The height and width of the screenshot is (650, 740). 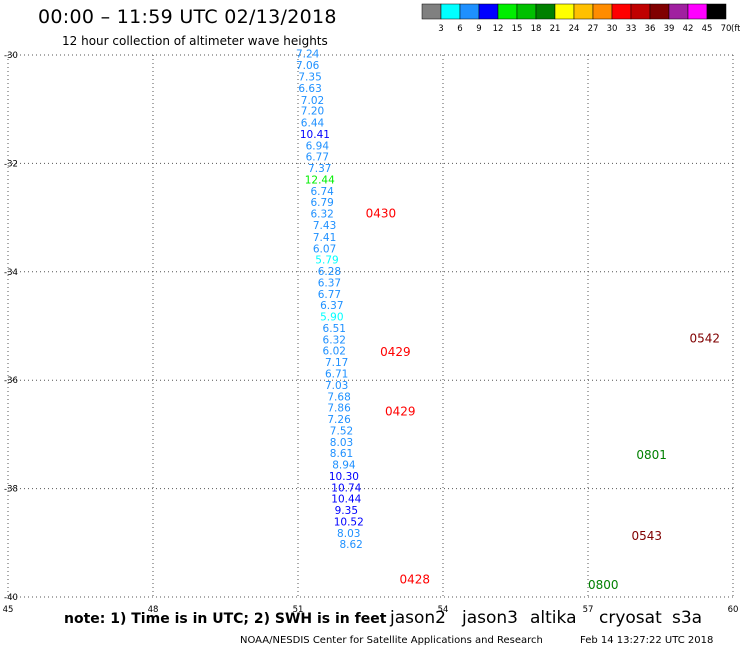 I want to click on legend-tick-label: 6, so click(x=459, y=29).